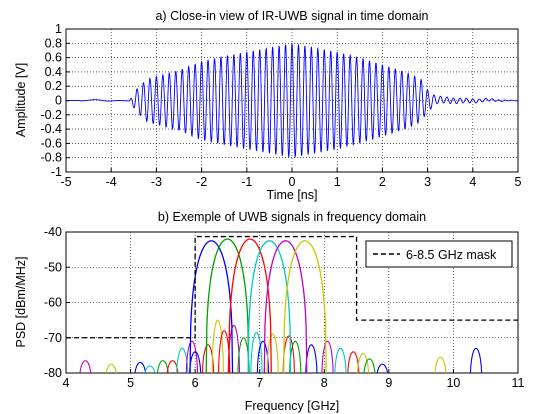 The image size is (546, 414). What do you see at coordinates (53, 58) in the screenshot?
I see `y-tick-label: 0.6` at bounding box center [53, 58].